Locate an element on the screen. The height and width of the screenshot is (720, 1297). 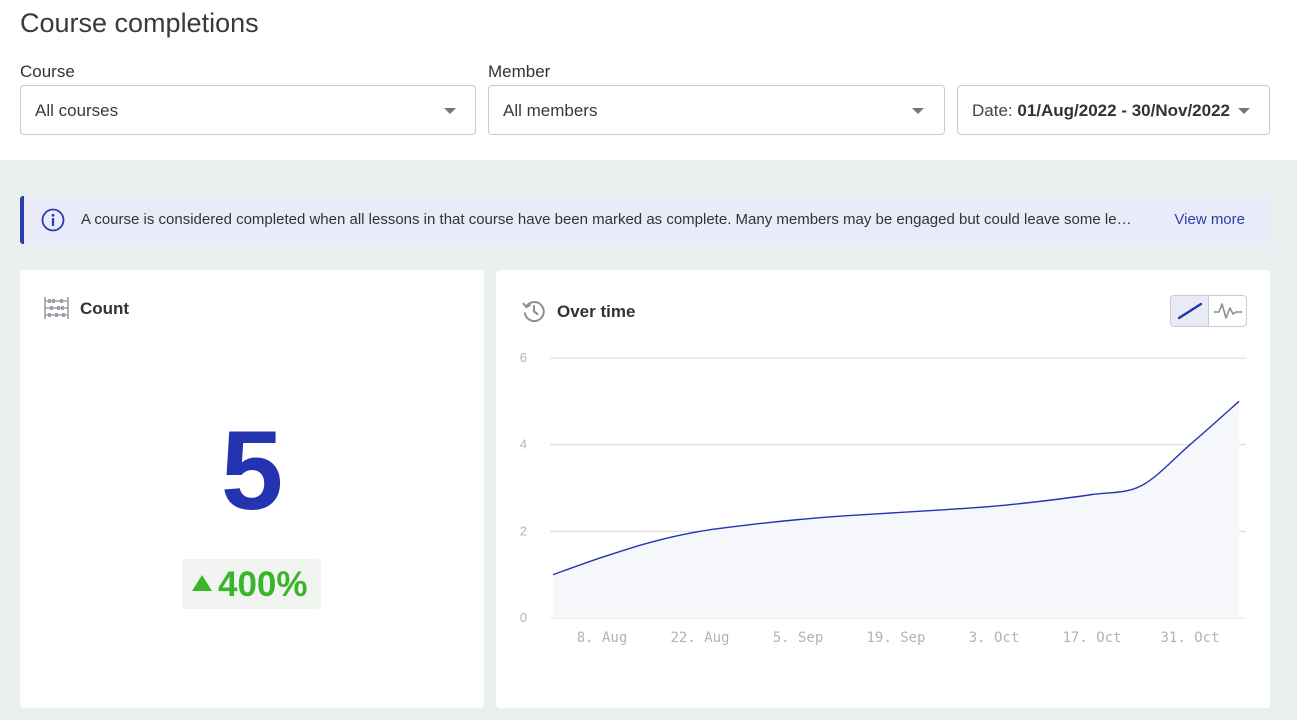
line-chart-toggle is located at coordinates (1190, 311).